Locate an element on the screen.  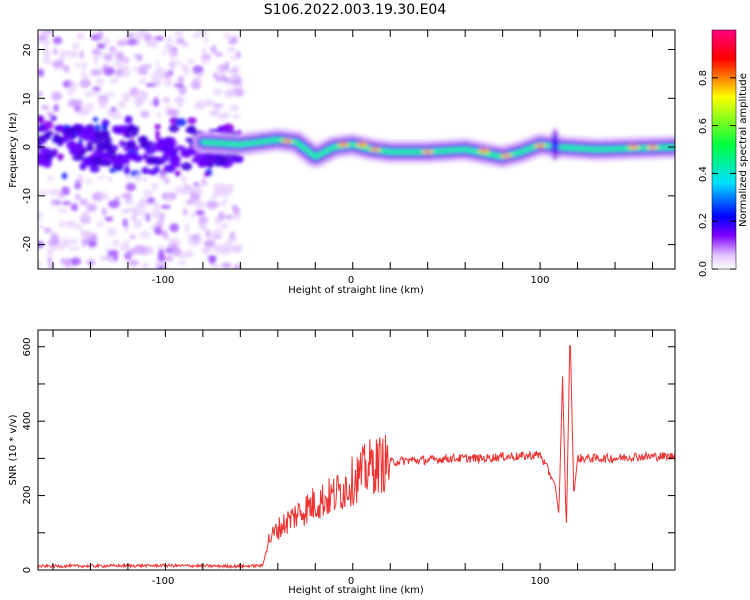
spectrogram-ytick-label: 0 is located at coordinates (27, 147).